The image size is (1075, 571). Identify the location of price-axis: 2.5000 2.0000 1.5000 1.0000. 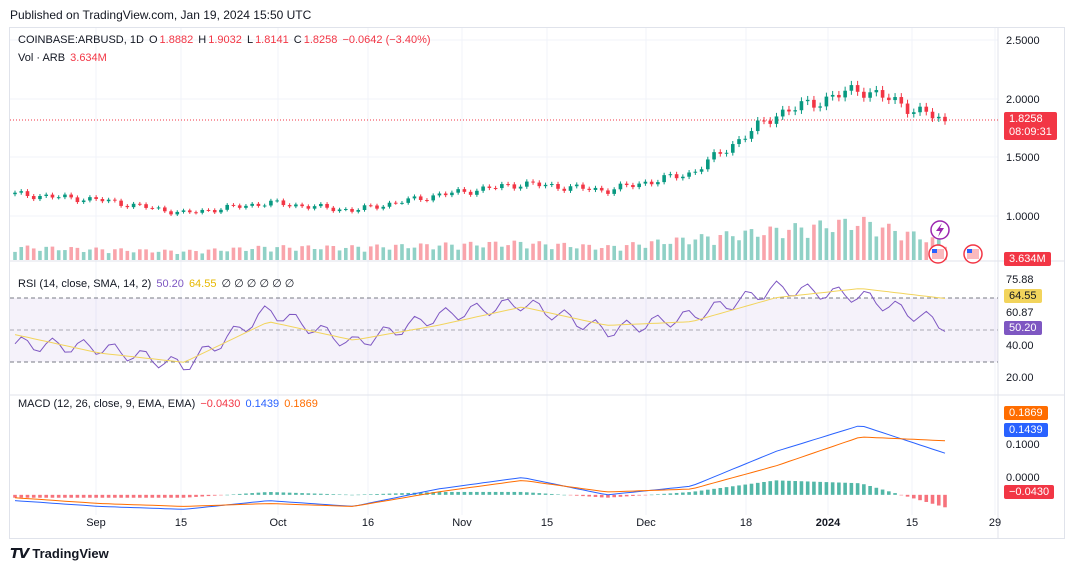
(1023, 129).